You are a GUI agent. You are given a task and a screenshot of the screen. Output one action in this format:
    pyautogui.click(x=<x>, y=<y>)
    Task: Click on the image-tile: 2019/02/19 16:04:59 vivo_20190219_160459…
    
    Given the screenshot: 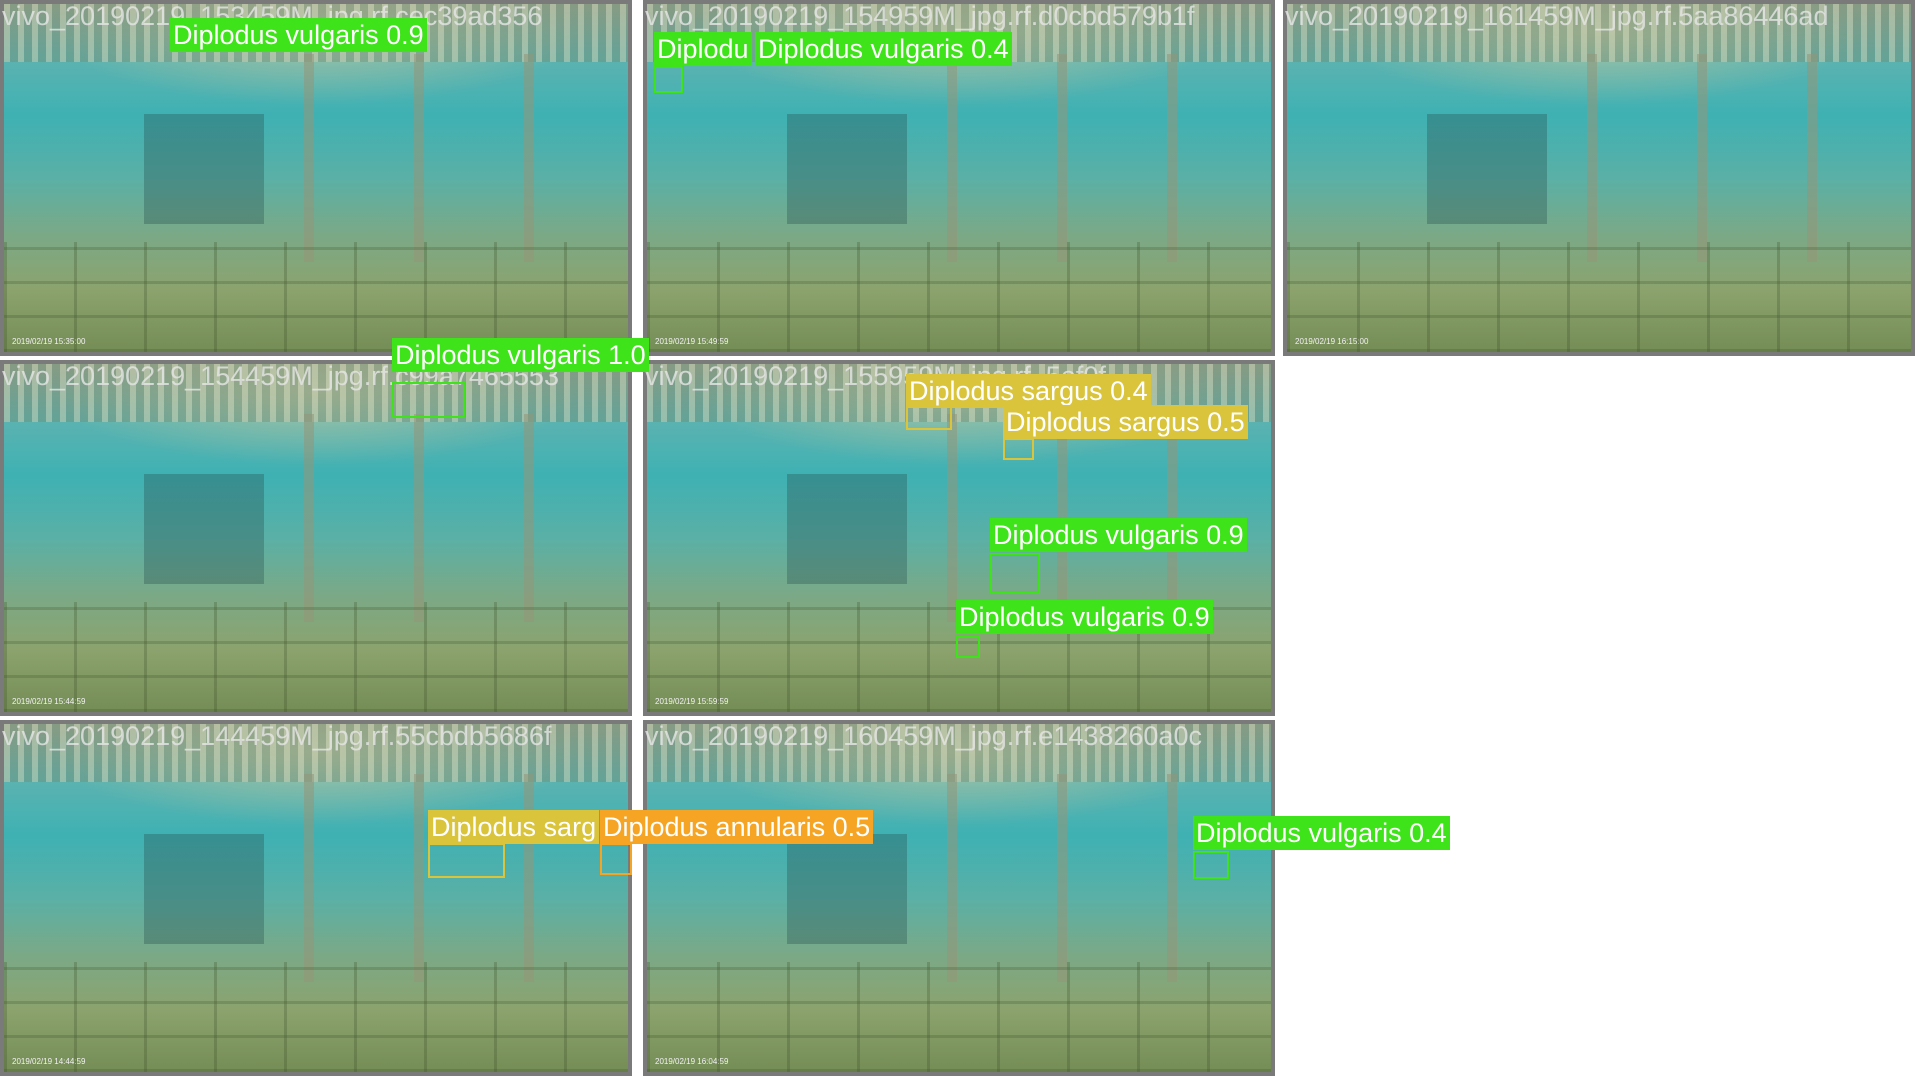 What is the action you would take?
    pyautogui.click(x=959, y=898)
    